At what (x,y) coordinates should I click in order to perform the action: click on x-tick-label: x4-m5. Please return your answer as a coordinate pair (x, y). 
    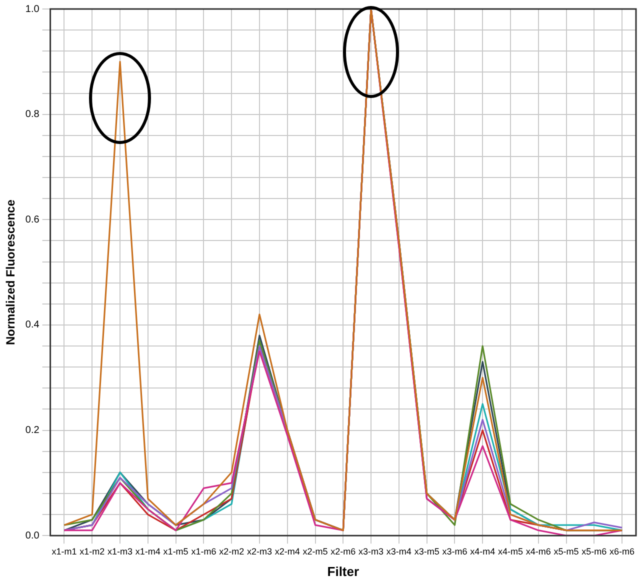
    Looking at the image, I should click on (510, 551).